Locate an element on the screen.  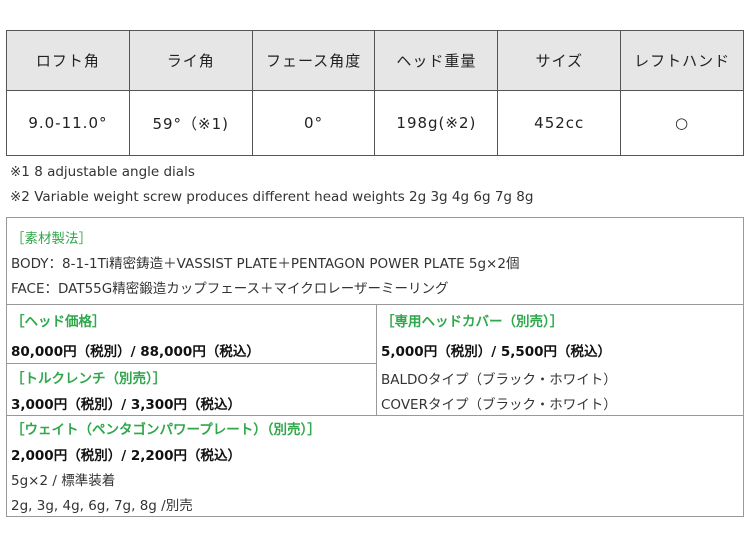
head-price-title: ［ヘッド価格］ is located at coordinates (58, 322).